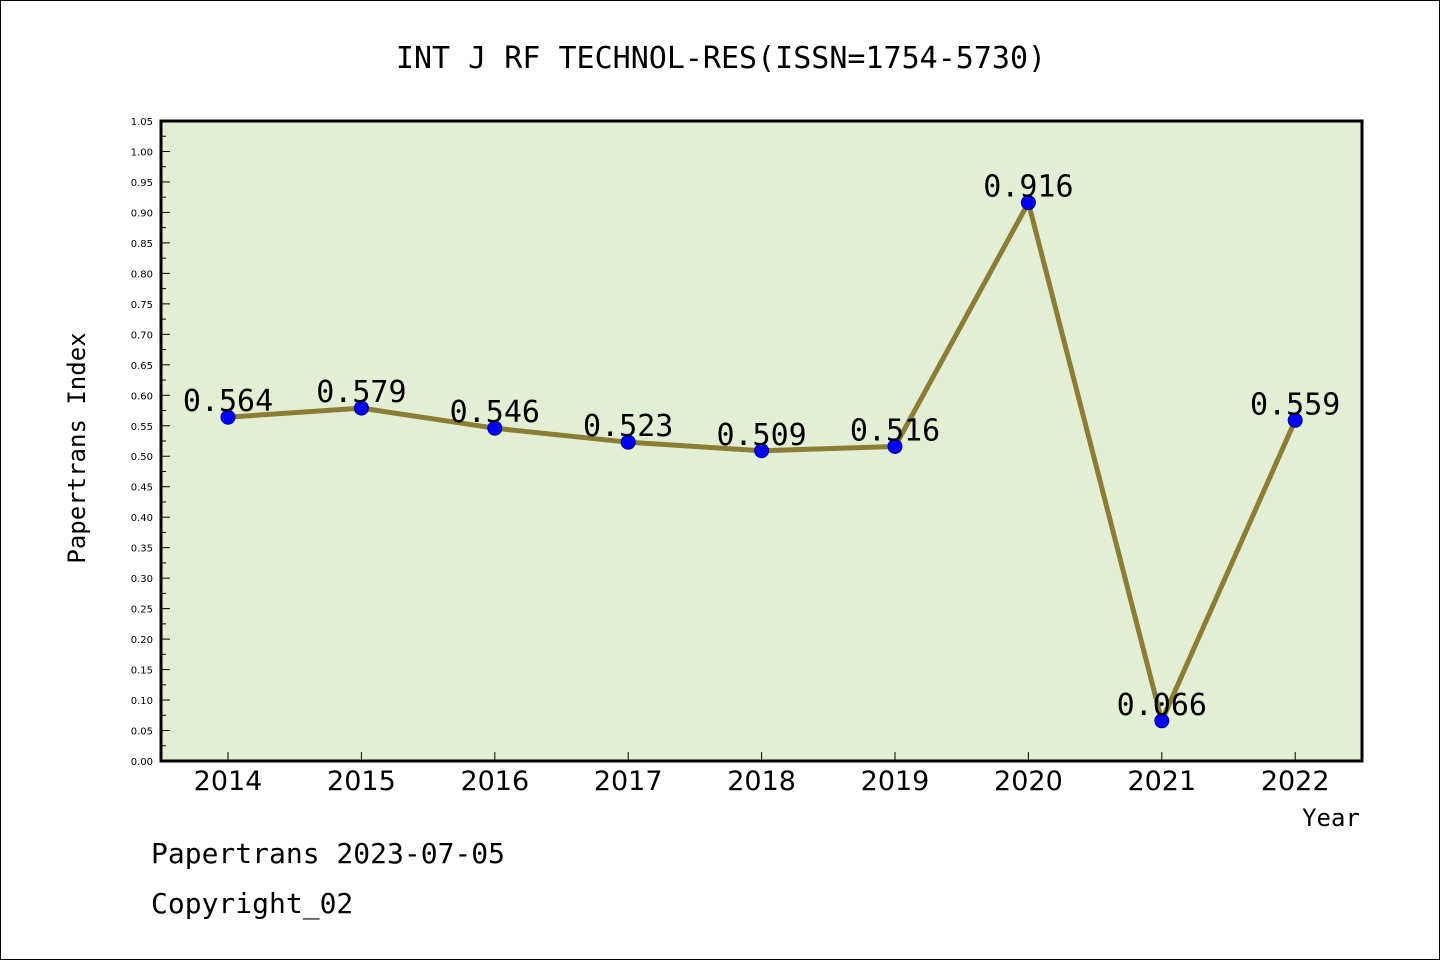 Image resolution: width=1440 pixels, height=961 pixels. Describe the element at coordinates (142, 335) in the screenshot. I see `y-tick-label: 0.70` at that location.